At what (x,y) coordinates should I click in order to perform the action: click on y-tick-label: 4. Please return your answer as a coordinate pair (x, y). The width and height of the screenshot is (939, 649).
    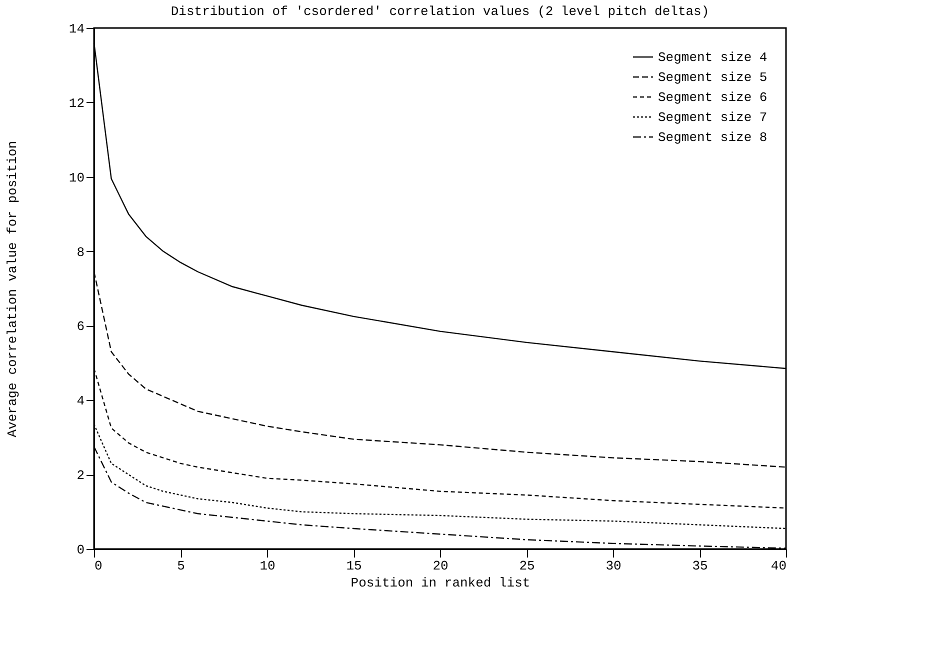
    Looking at the image, I should click on (80, 401).